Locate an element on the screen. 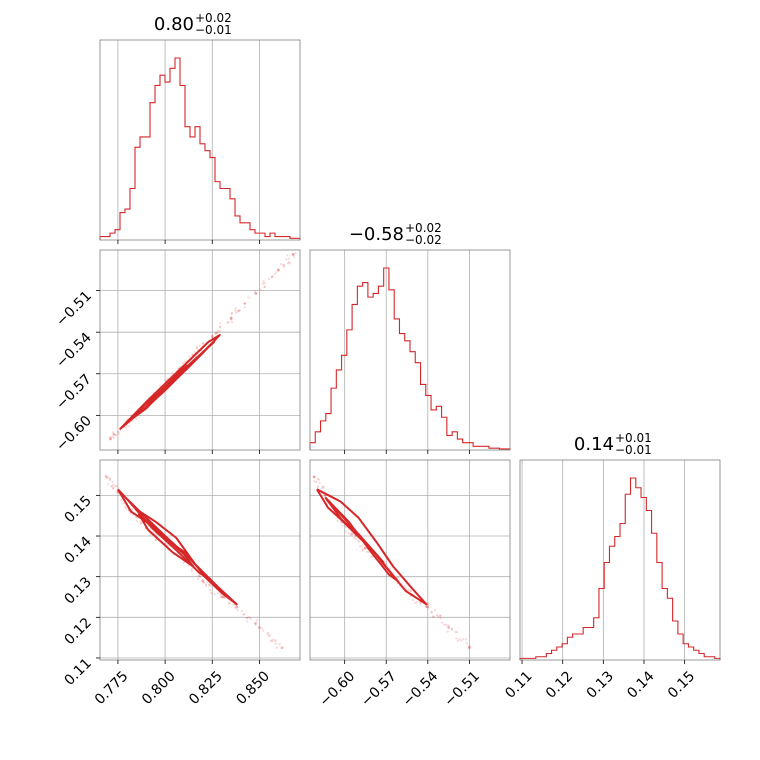  y-tick-label-2-0: 0.11 is located at coordinates (77, 671).